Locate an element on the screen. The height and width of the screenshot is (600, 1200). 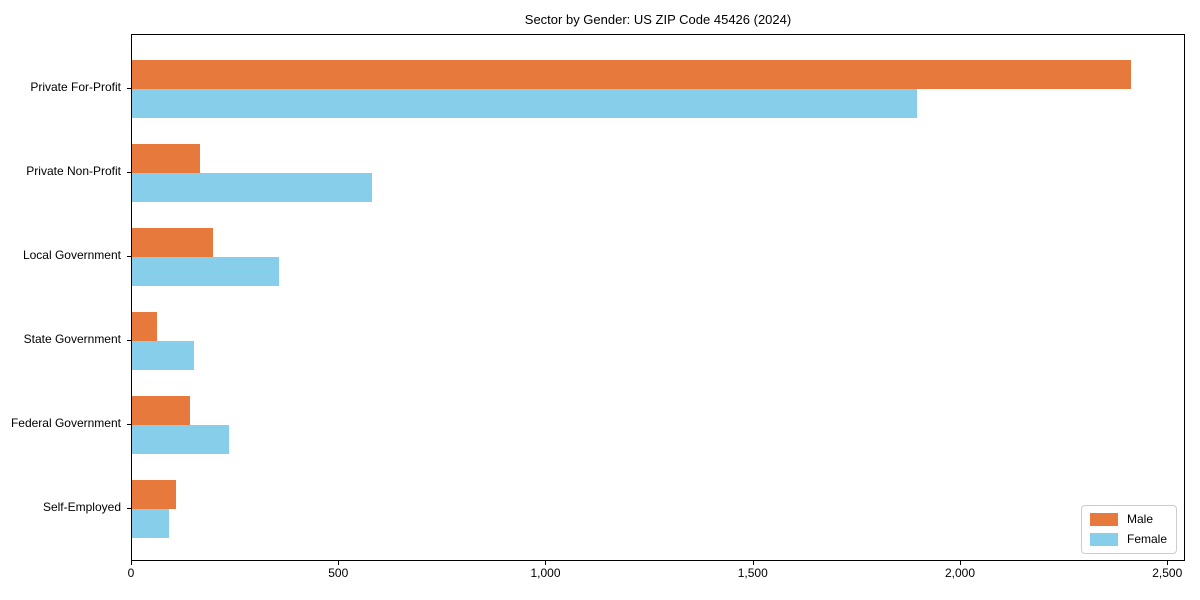
bar-female-state-government is located at coordinates (163, 355).